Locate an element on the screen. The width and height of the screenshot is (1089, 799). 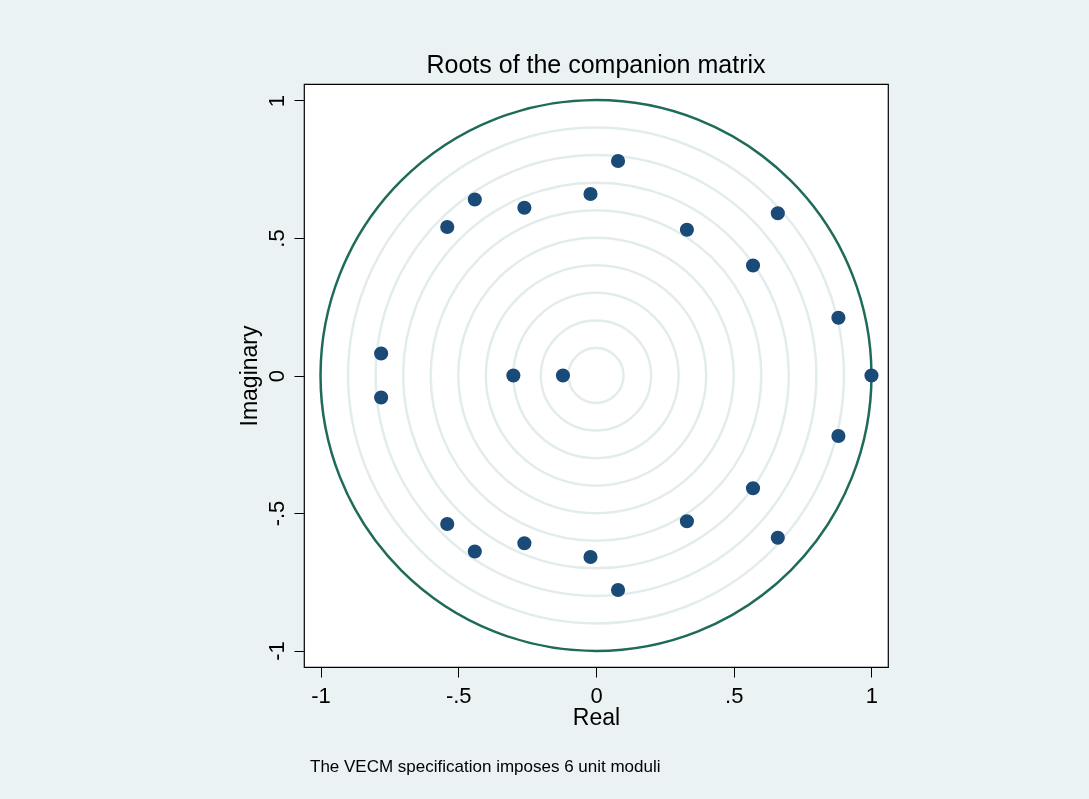
y-tick-label: -1 is located at coordinates (276, 651).